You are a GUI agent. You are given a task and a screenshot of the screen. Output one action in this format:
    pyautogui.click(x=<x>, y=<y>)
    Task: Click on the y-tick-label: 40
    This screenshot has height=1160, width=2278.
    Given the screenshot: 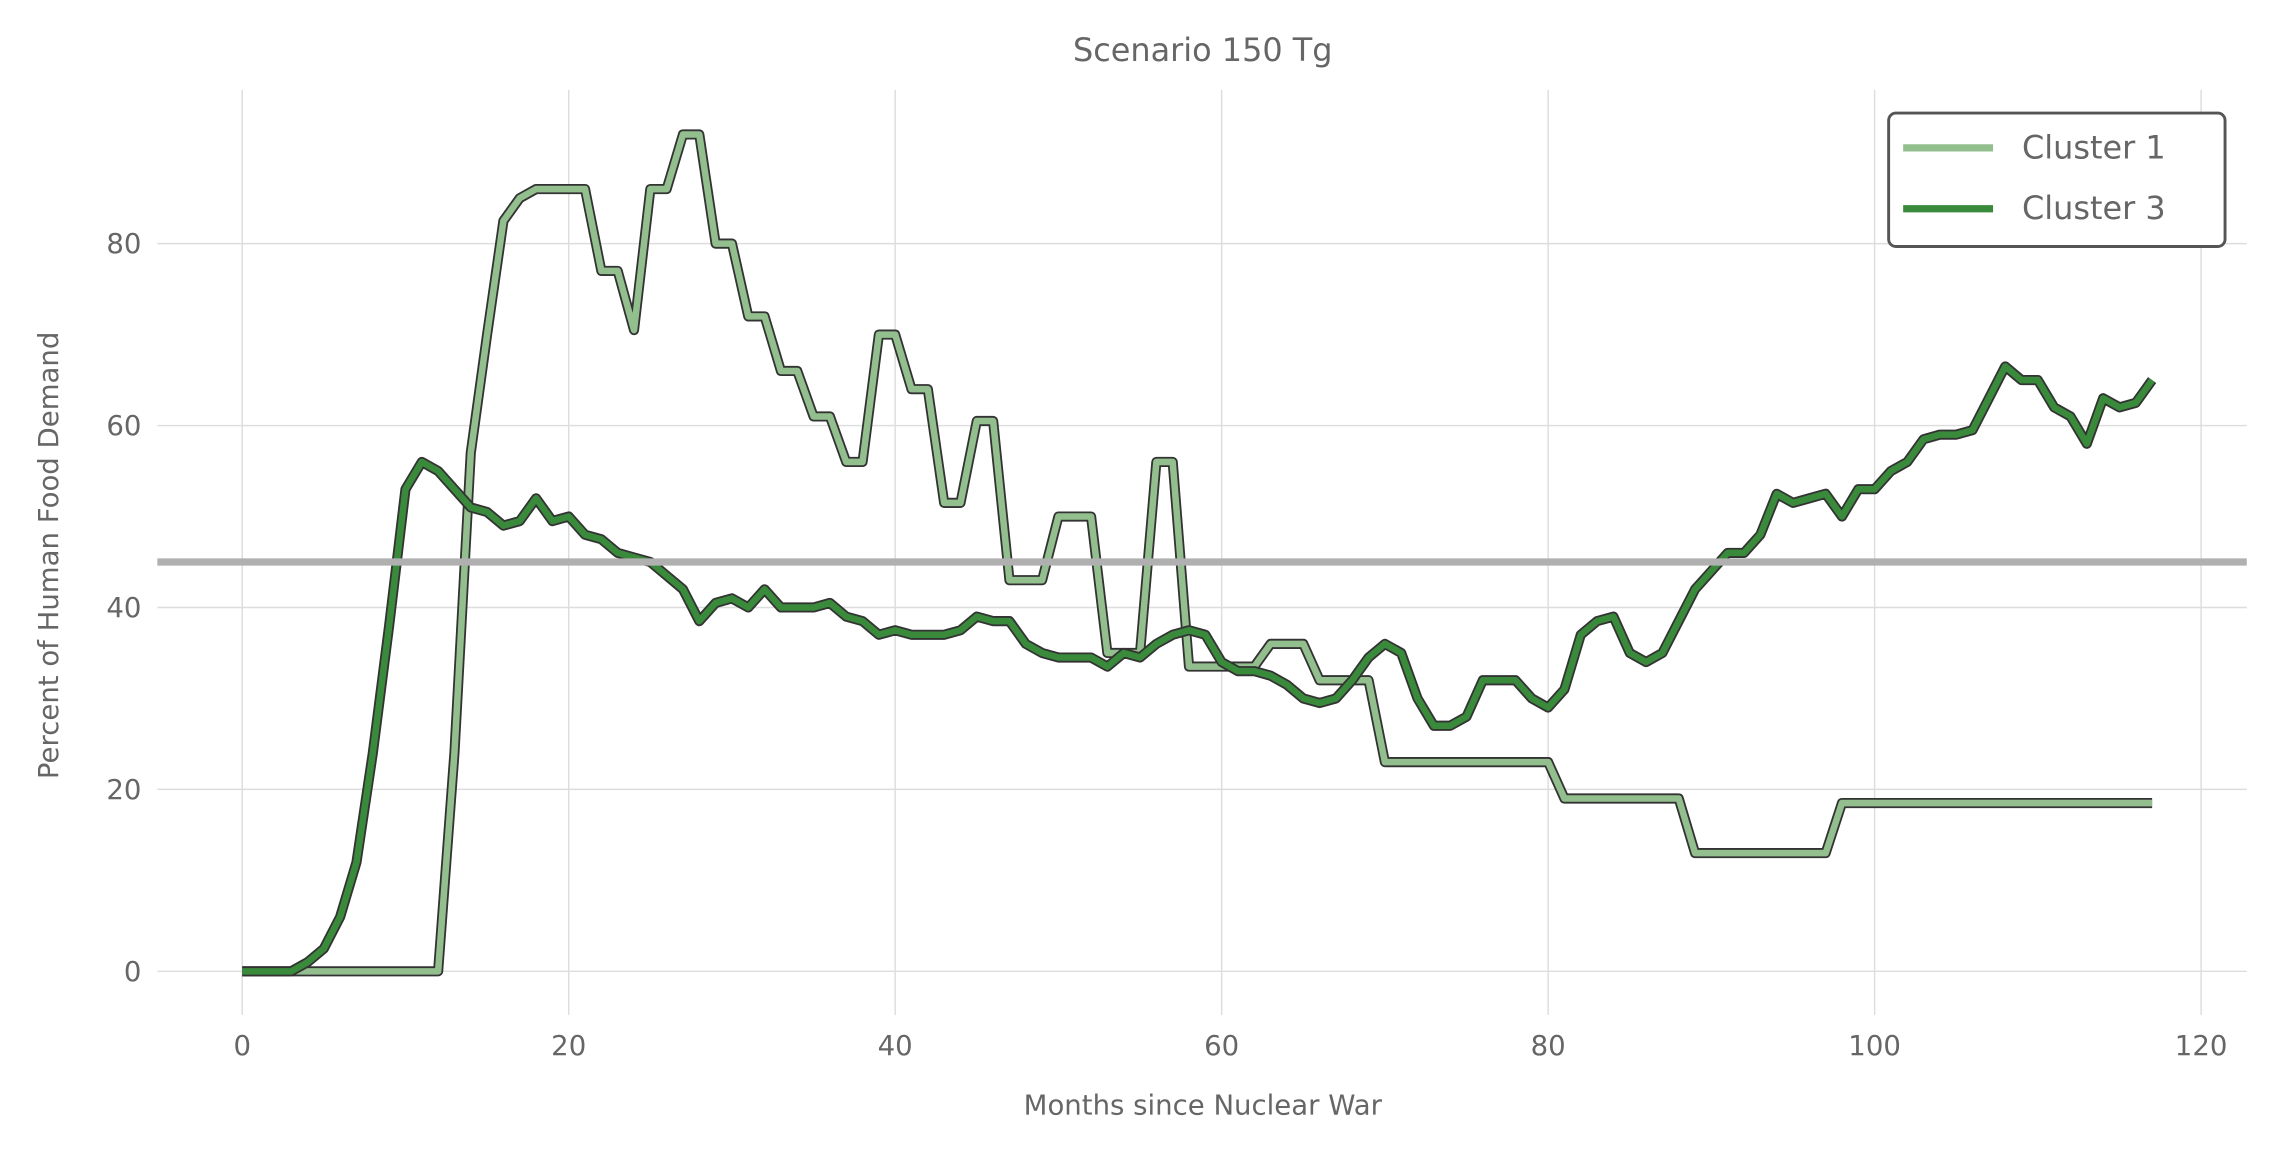 What is the action you would take?
    pyautogui.click(x=123, y=608)
    